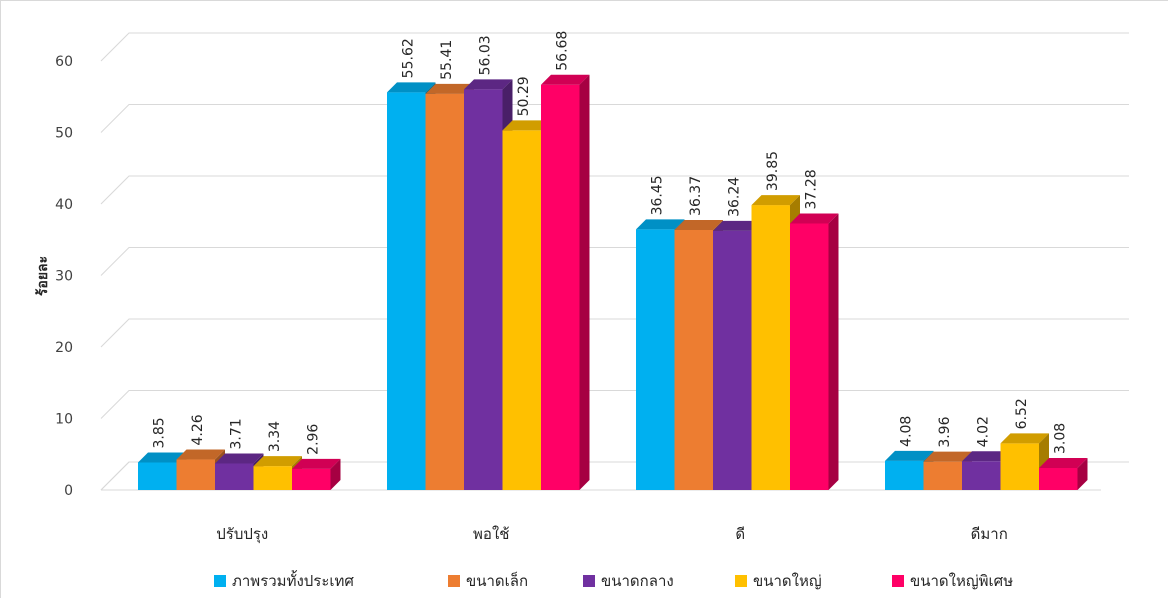 This screenshot has width=1168, height=598. What do you see at coordinates (64, 134) in the screenshot?
I see `y-tick-label: 50` at bounding box center [64, 134].